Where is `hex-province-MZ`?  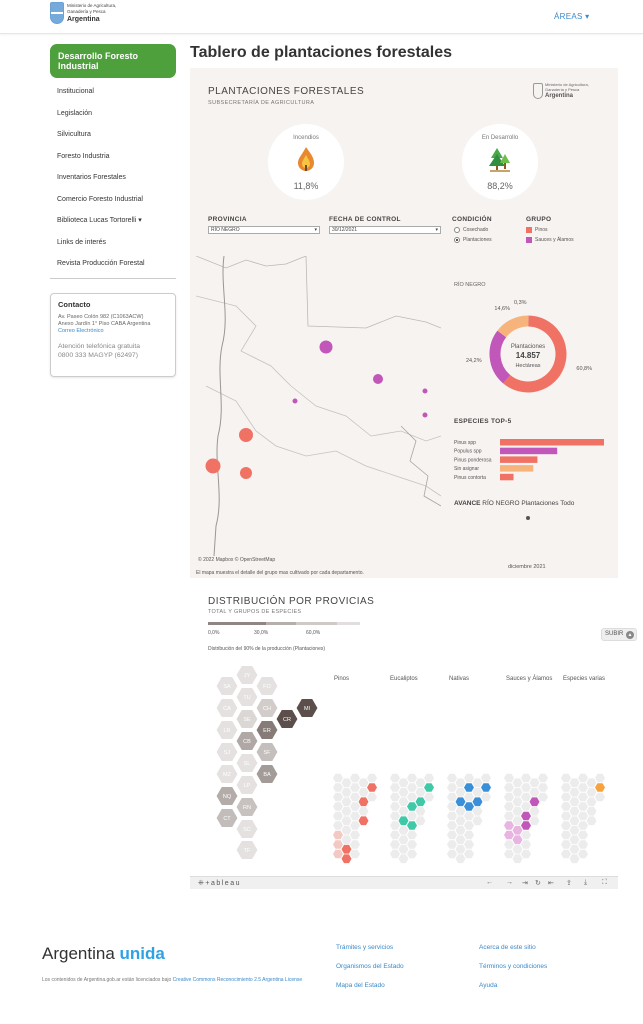 hex-province-MZ is located at coordinates (227, 774).